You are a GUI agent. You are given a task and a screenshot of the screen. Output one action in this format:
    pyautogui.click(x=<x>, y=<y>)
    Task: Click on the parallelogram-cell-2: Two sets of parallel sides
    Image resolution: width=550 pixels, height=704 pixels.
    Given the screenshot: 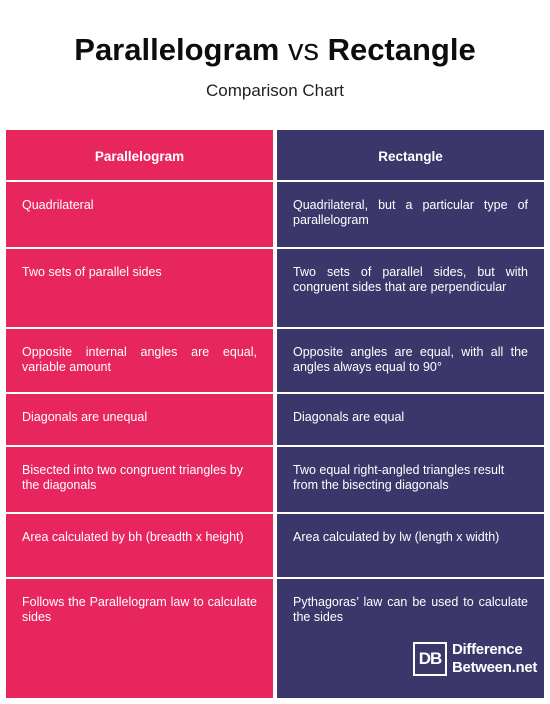 What is the action you would take?
    pyautogui.click(x=92, y=272)
    